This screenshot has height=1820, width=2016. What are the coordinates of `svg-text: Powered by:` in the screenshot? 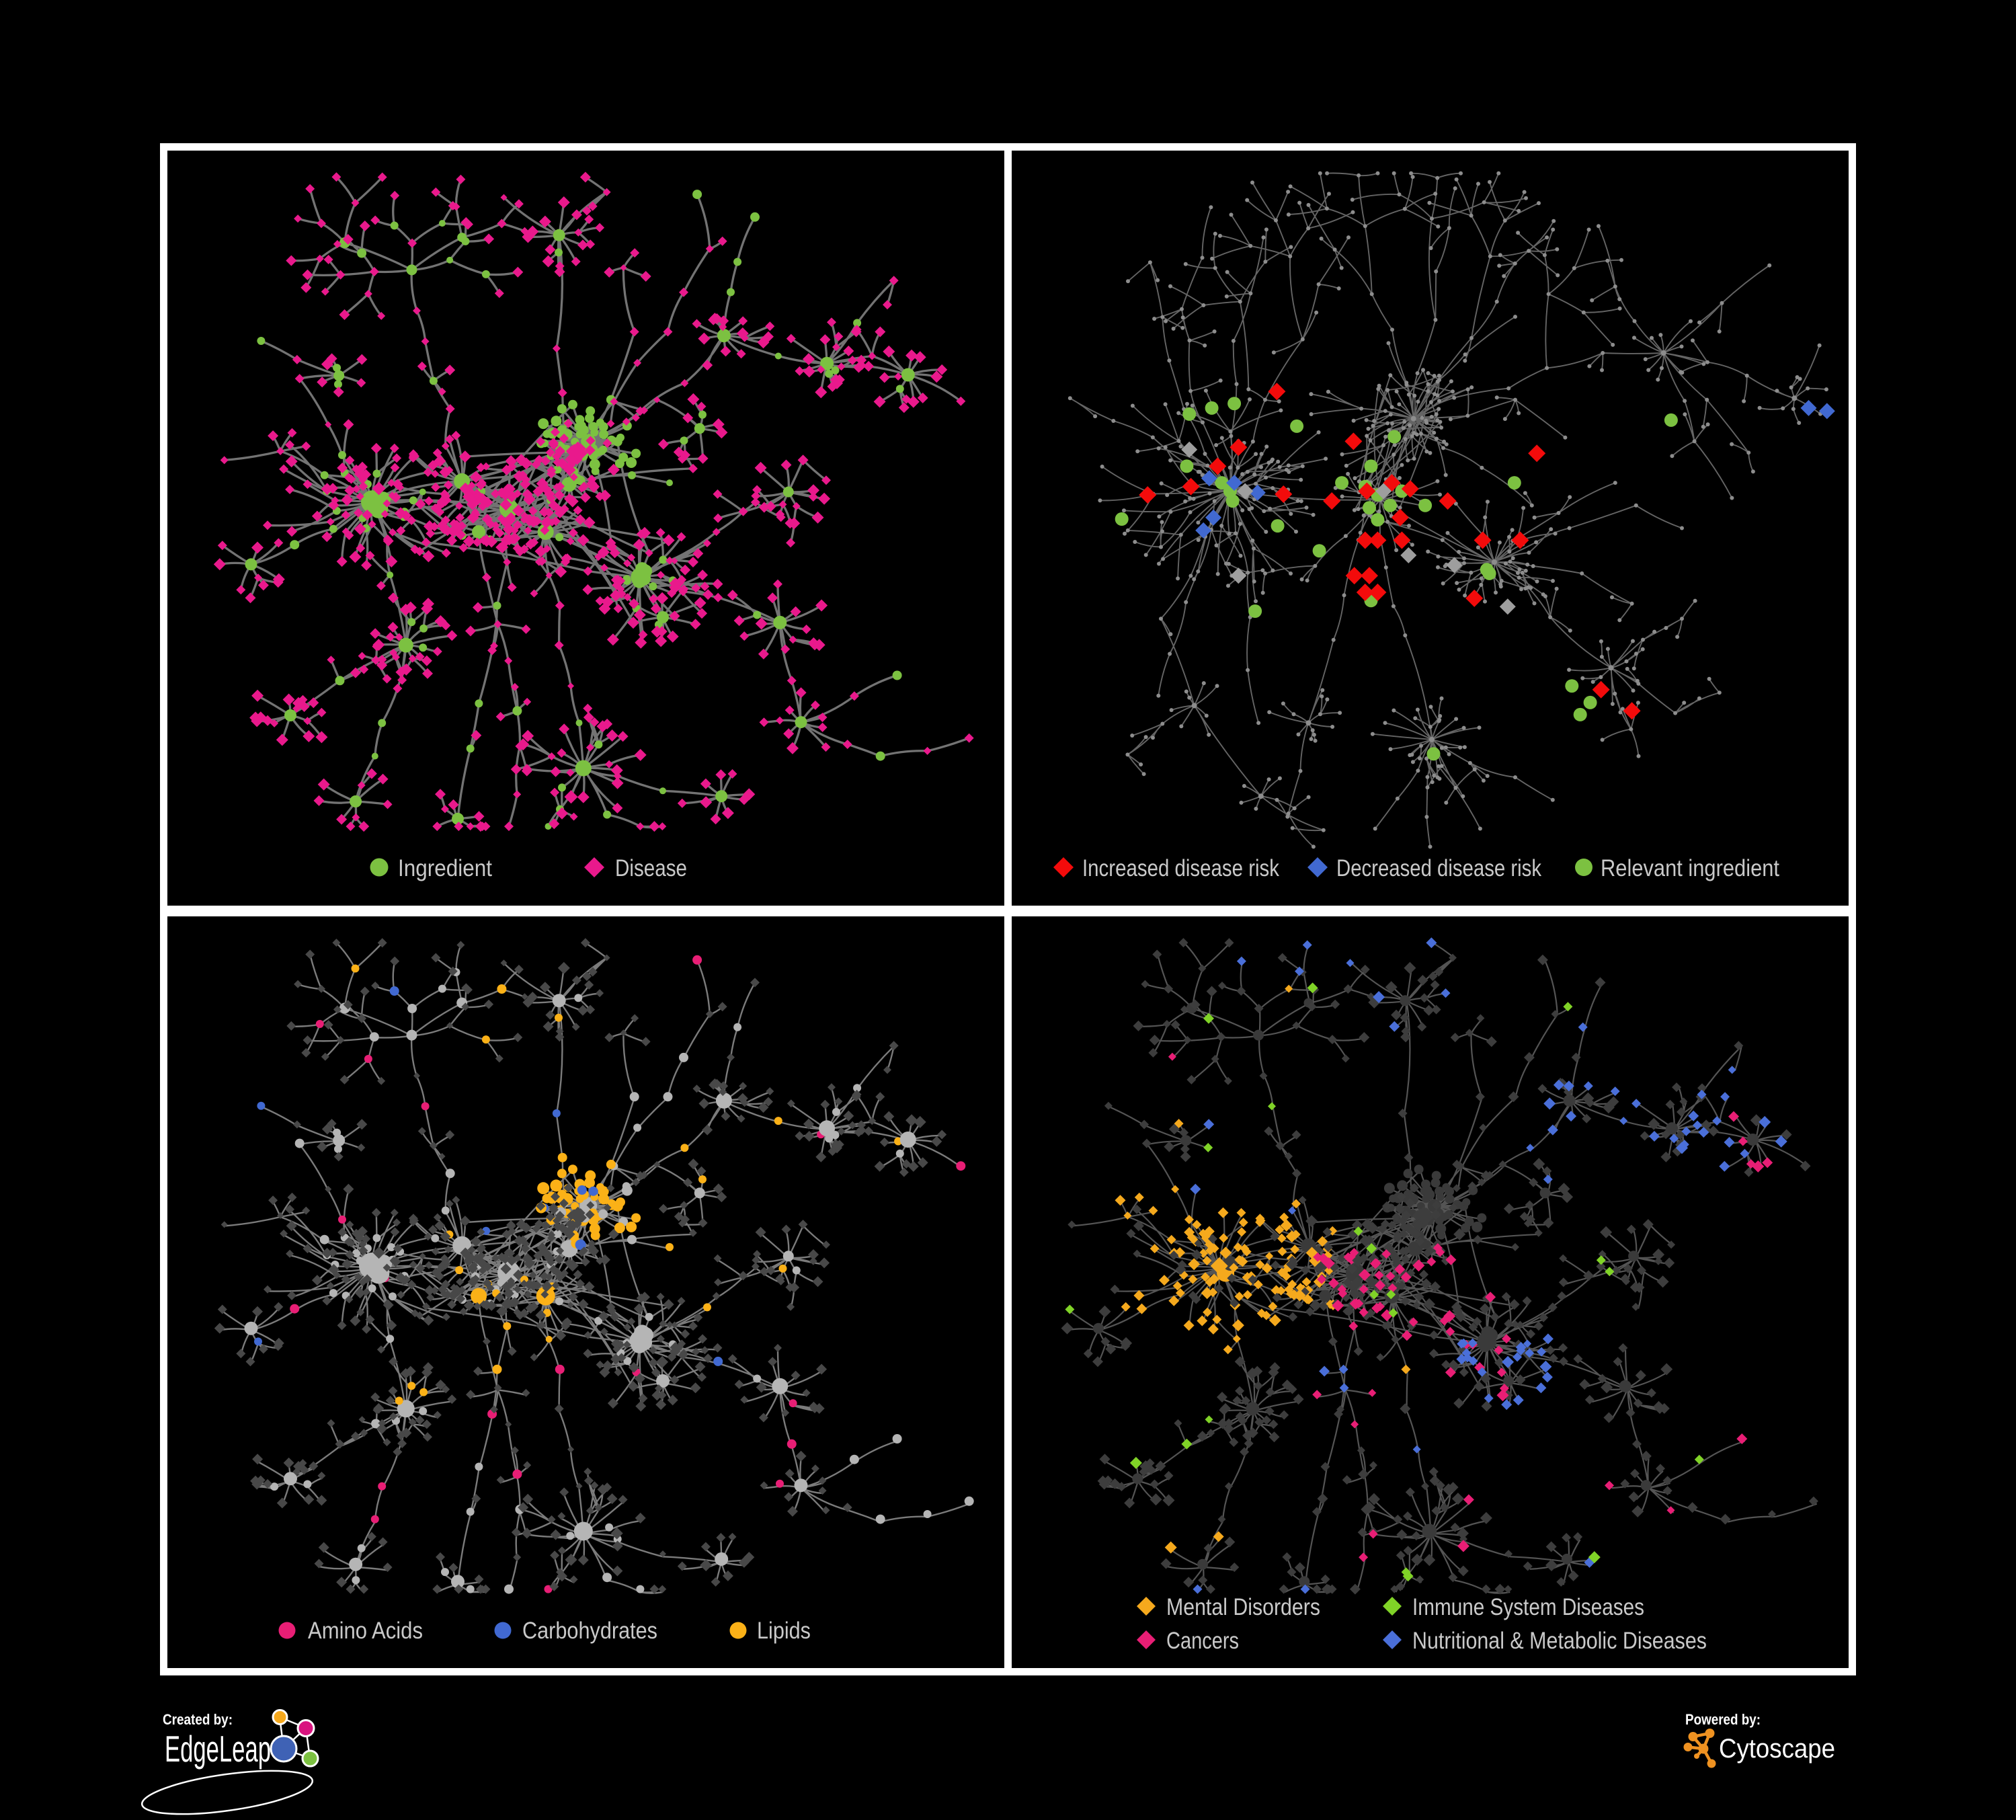 It's located at (1723, 1719).